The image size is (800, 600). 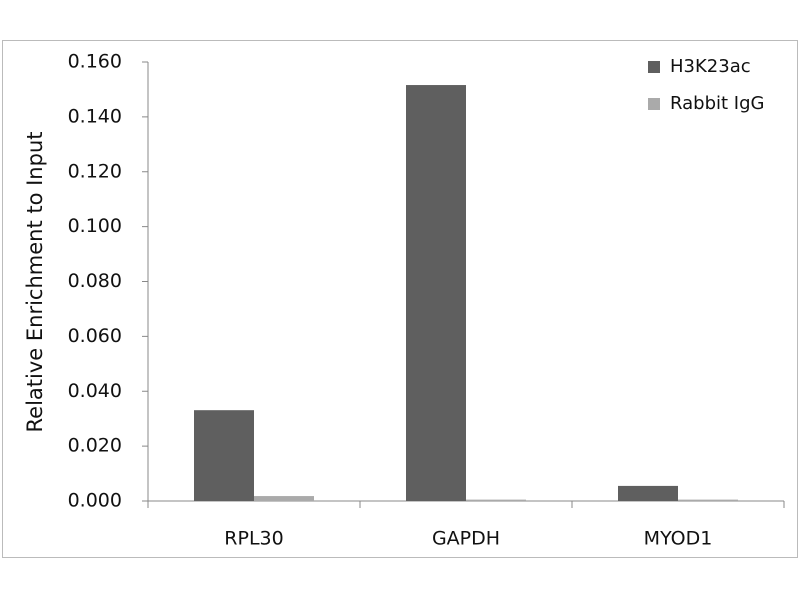 What do you see at coordinates (95, 501) in the screenshot?
I see `y-tick-label: 0.000` at bounding box center [95, 501].